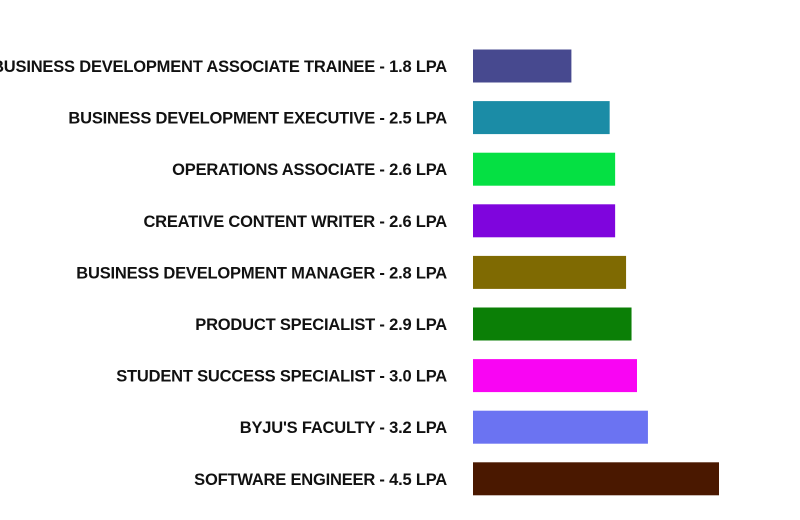 This screenshot has height=520, width=800. What do you see at coordinates (257, 119) in the screenshot?
I see `category-label: BUSINESS DEVELOPMENT EXECUTIVE - 2.5 LPA` at bounding box center [257, 119].